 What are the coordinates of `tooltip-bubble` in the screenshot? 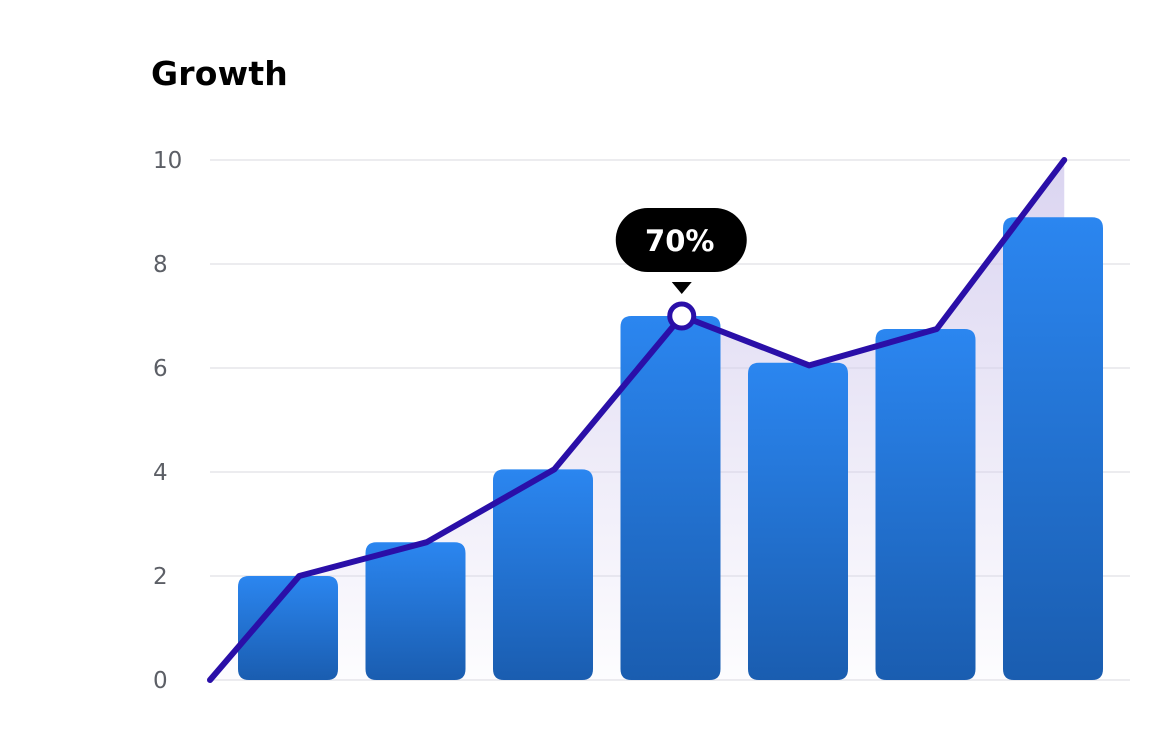 It's located at (681, 240).